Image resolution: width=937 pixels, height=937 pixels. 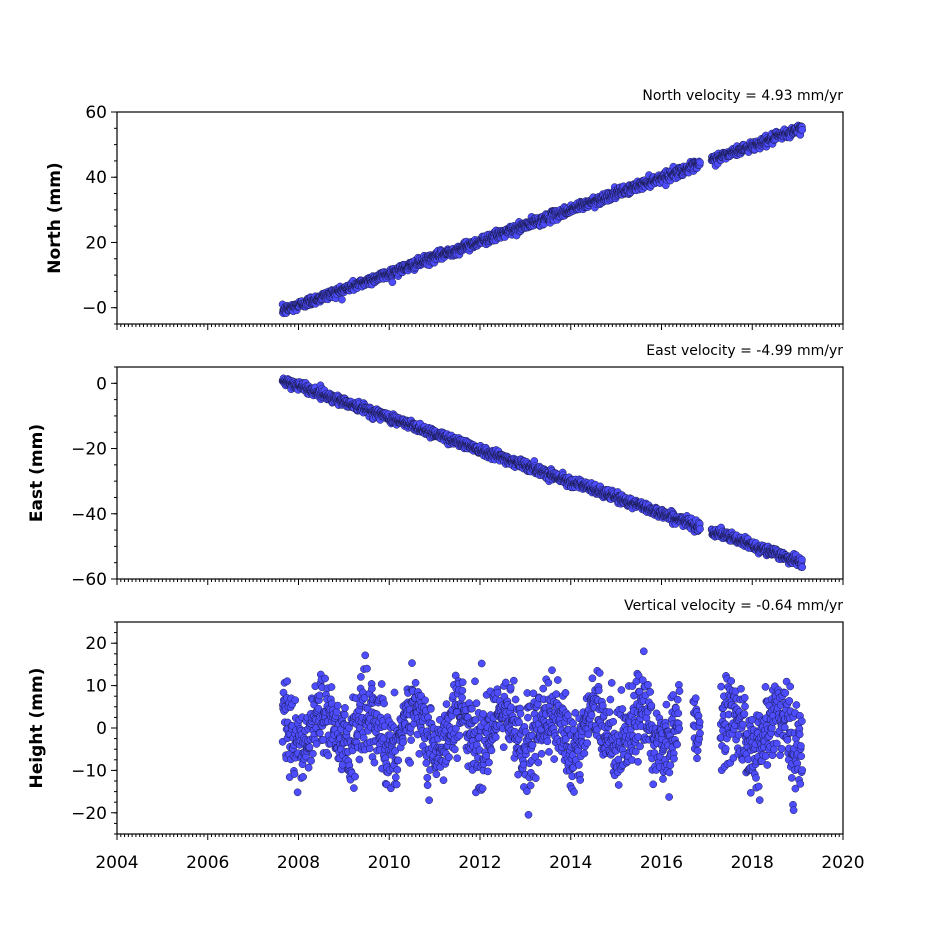 What do you see at coordinates (55, 217) in the screenshot?
I see `north-y-axis-label: North (mm)` at bounding box center [55, 217].